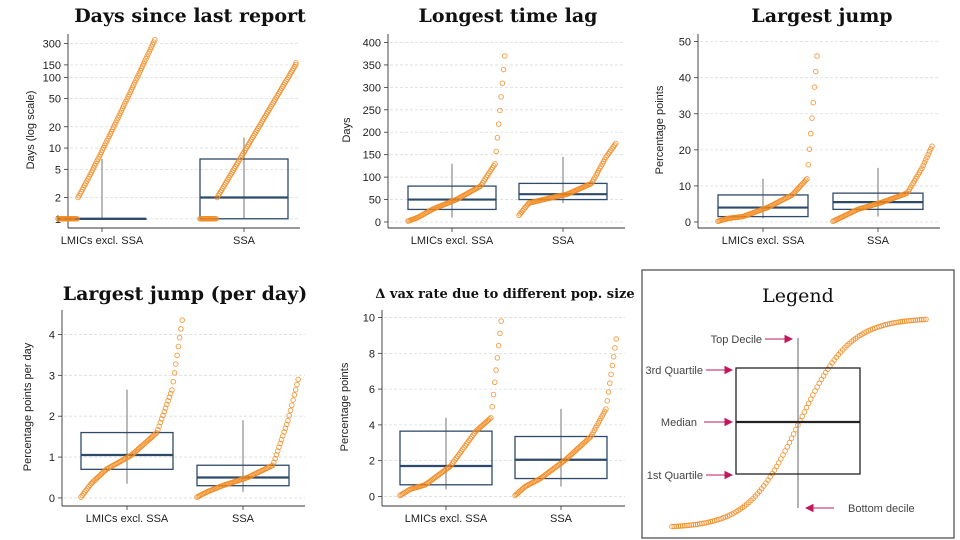 Image resolution: width=960 pixels, height=540 pixels. I want to click on panel-title: Days since last report, so click(190, 16).